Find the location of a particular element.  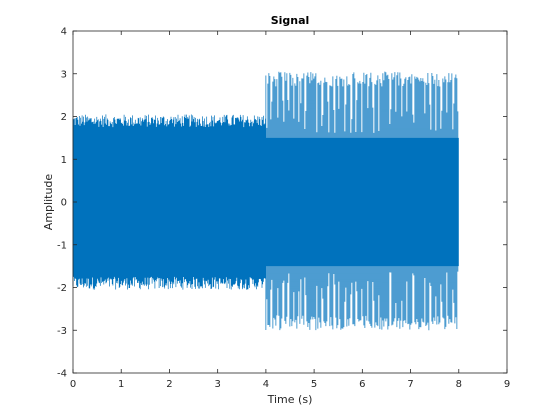

y-tick-label: 2 is located at coordinates (64, 117).